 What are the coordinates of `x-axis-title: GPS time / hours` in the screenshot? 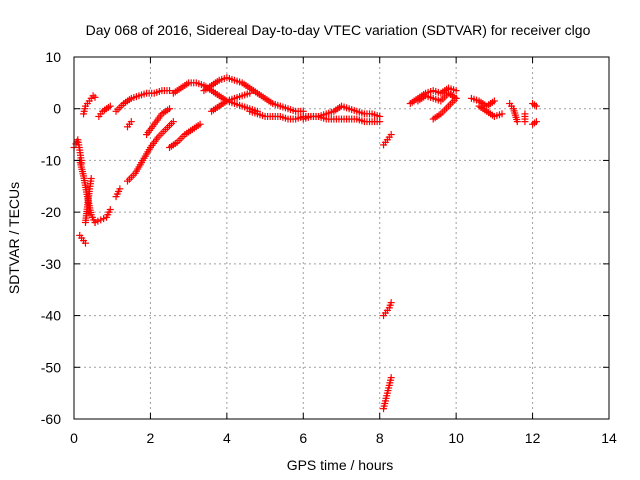 It's located at (340, 465).